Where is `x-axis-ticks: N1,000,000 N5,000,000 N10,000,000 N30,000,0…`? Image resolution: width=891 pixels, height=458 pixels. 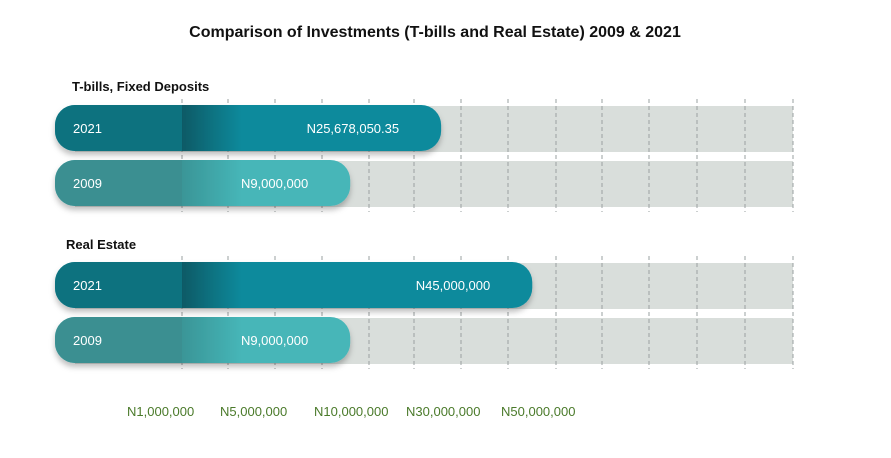 x-axis-ticks: N1,000,000 N5,000,000 N10,000,000 N30,000,0… is located at coordinates (351, 411).